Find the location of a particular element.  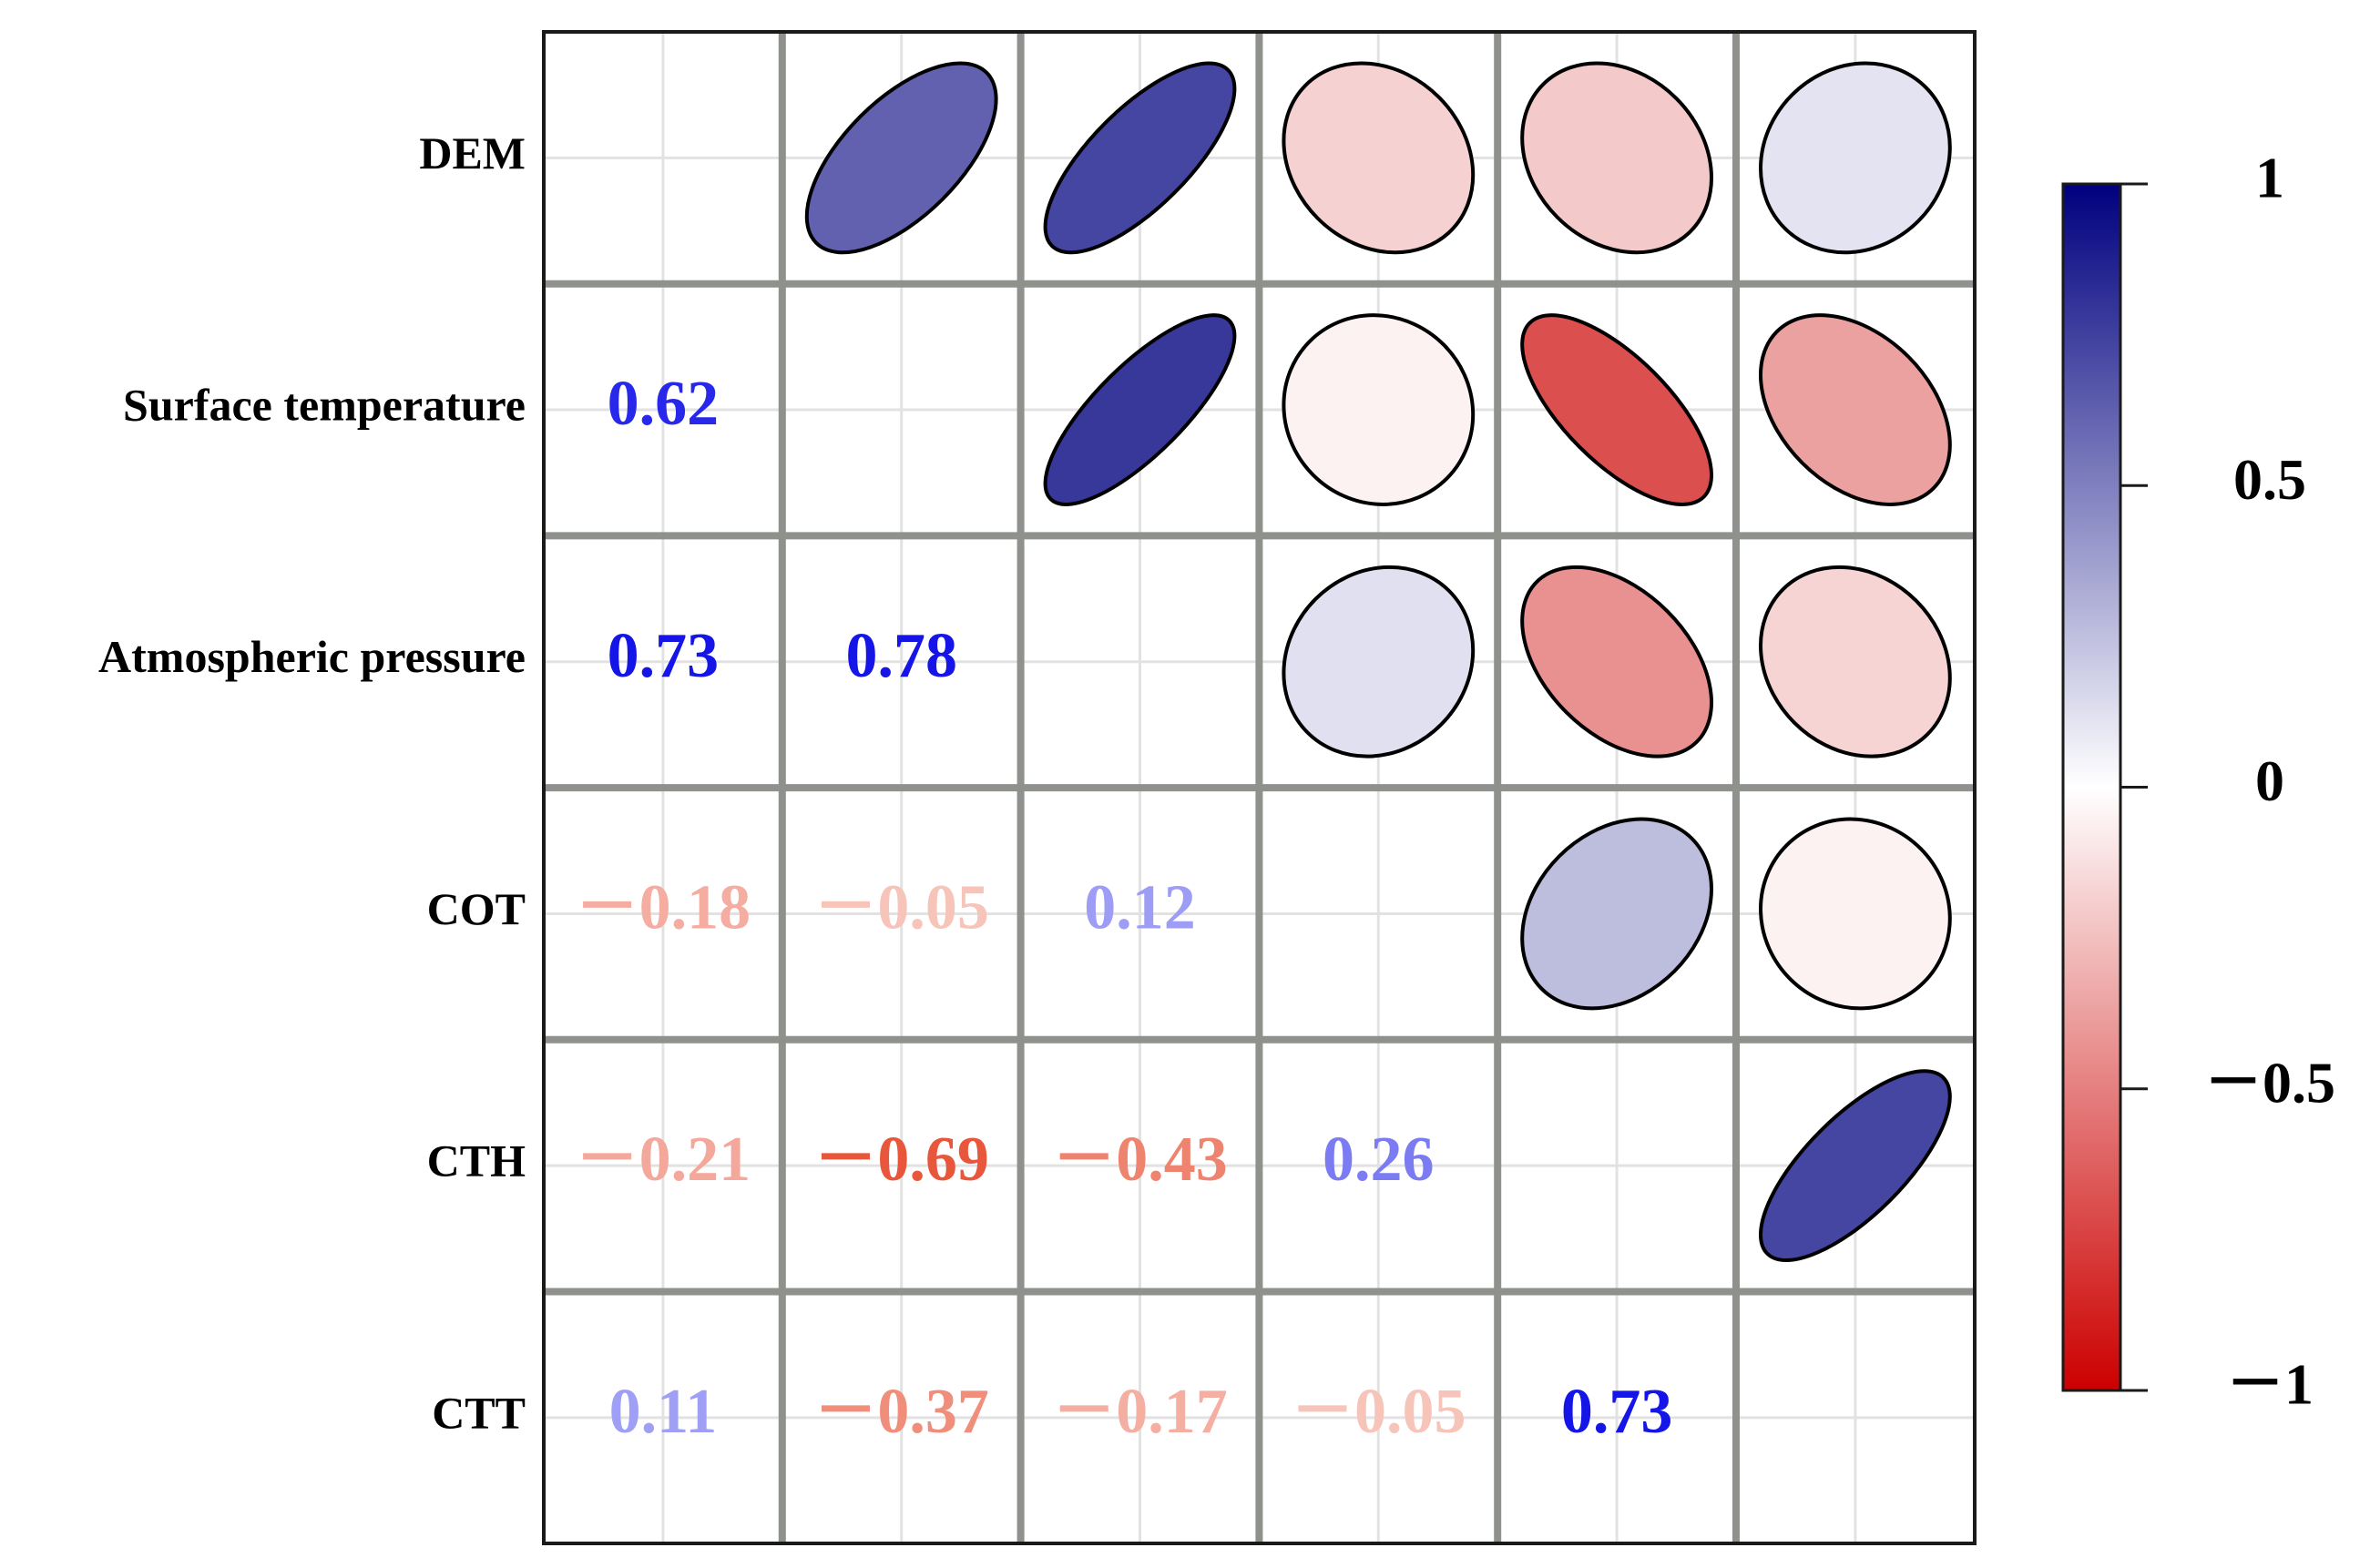

correlation-value: 0.78 is located at coordinates (901, 656).